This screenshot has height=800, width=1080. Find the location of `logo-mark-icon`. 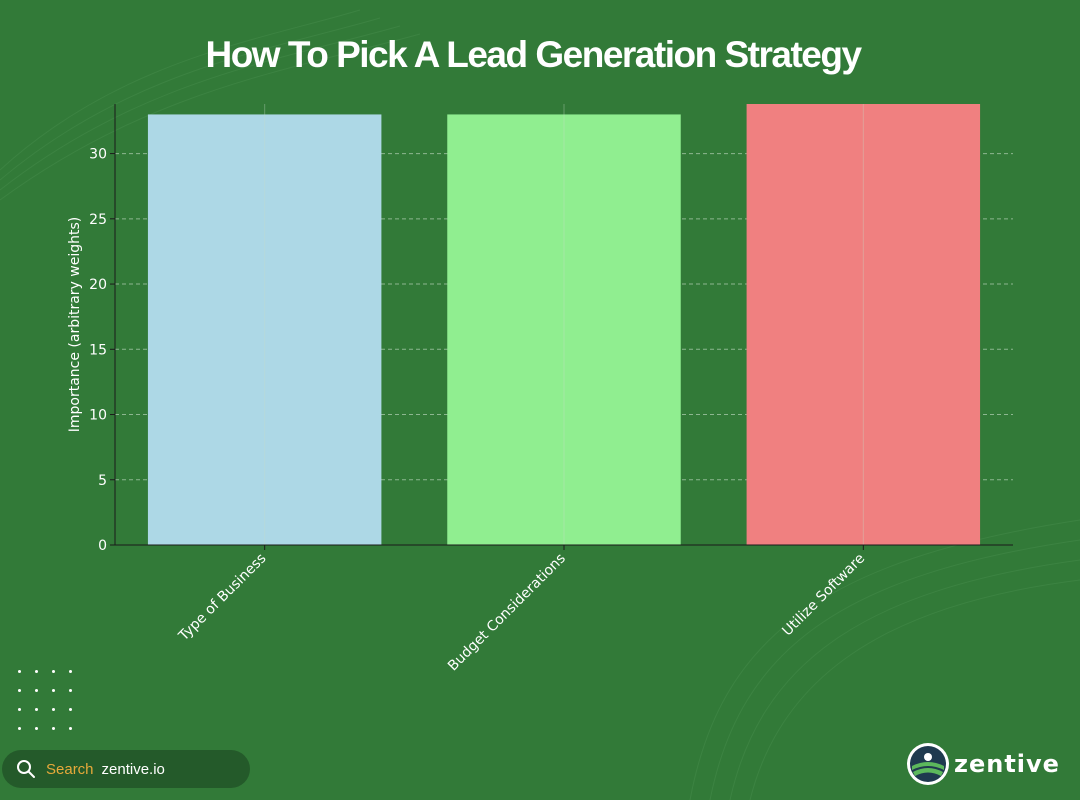

logo-mark-icon is located at coordinates (928, 764).